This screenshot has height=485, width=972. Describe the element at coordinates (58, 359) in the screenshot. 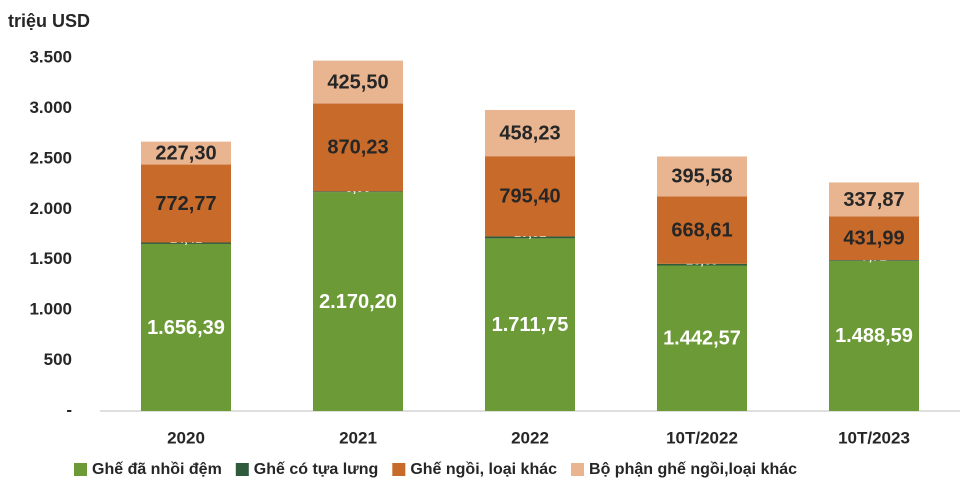

I see `y-tick-label: 500` at that location.